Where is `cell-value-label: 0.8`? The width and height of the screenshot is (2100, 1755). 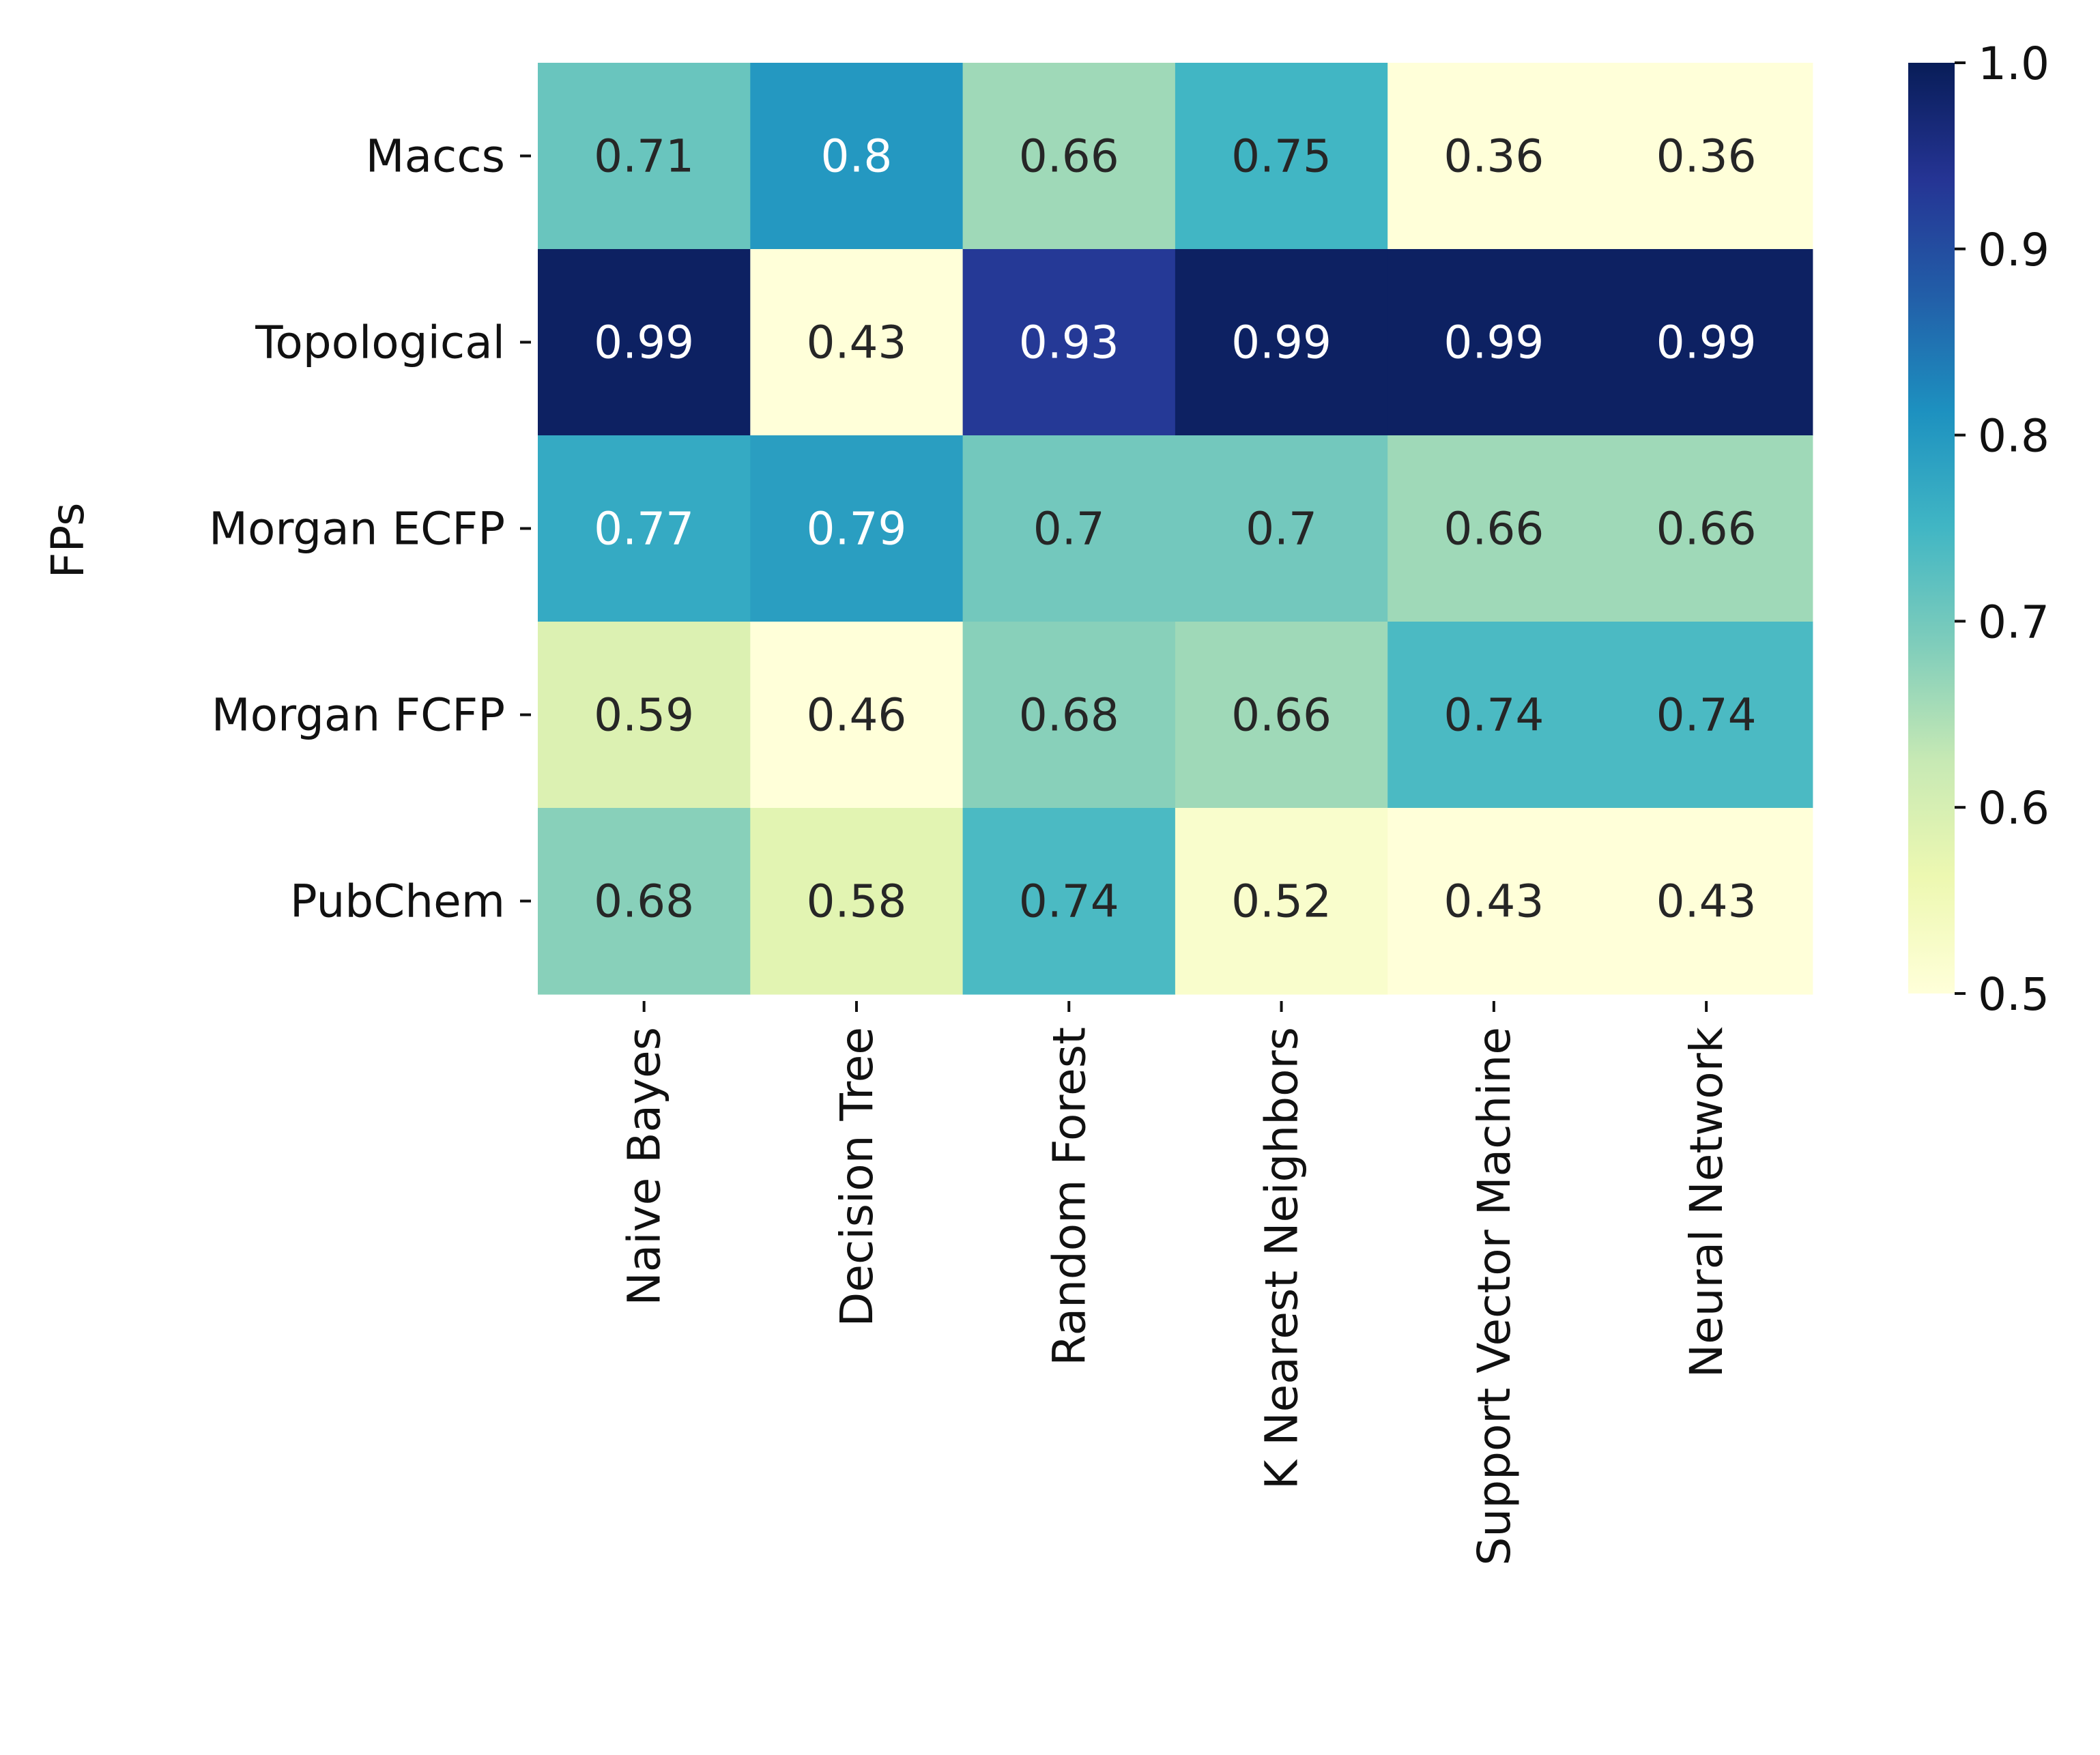
cell-value-label: 0.8 is located at coordinates (856, 157).